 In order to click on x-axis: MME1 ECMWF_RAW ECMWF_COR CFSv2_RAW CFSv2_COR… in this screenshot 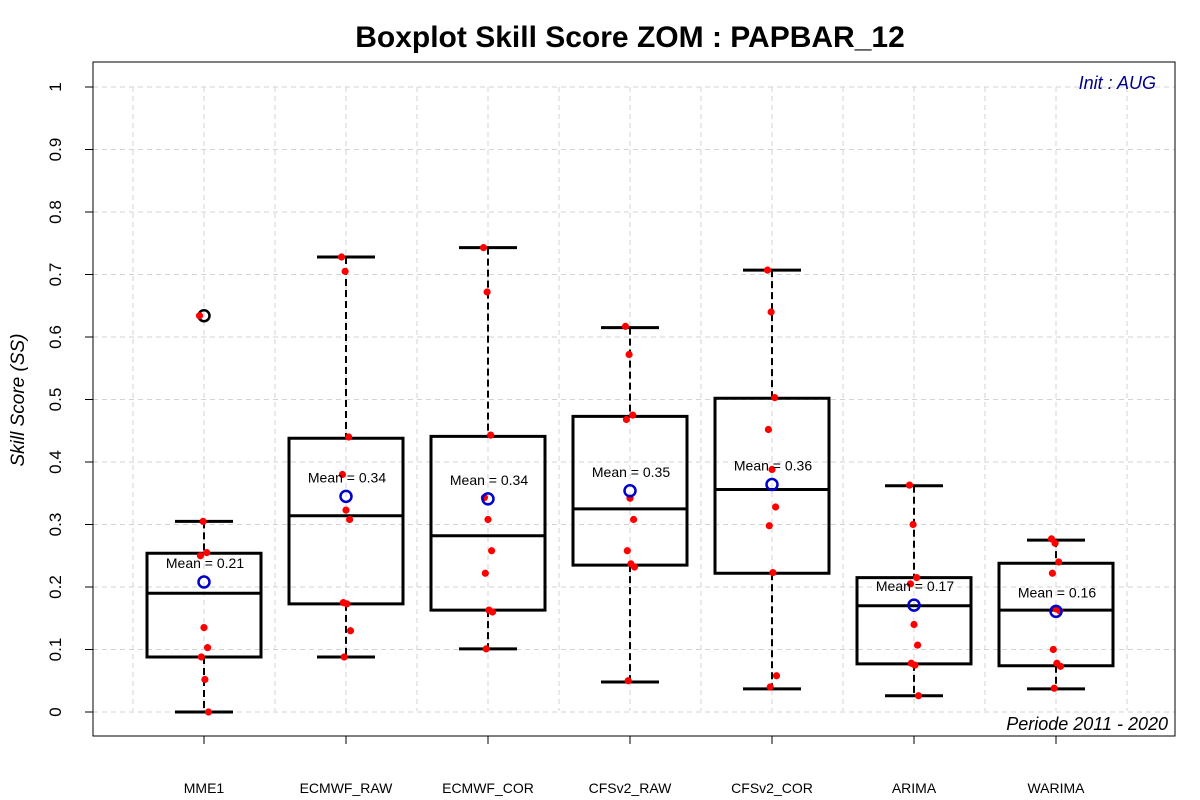, I will do `click(634, 766)`.